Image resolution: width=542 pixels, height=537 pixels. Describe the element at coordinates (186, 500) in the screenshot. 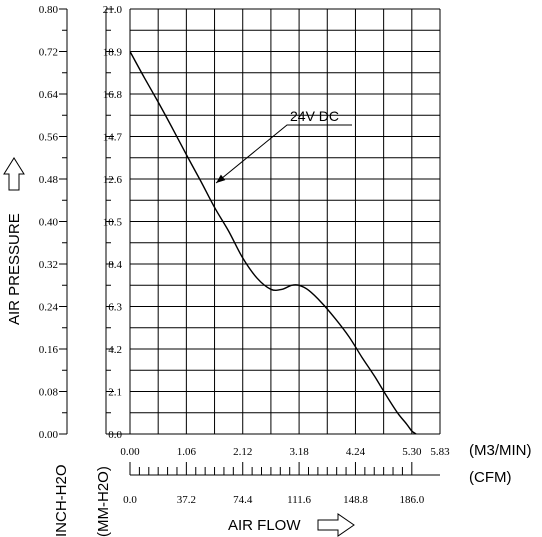

I see `x-tick-label-cfm: 37.2` at that location.